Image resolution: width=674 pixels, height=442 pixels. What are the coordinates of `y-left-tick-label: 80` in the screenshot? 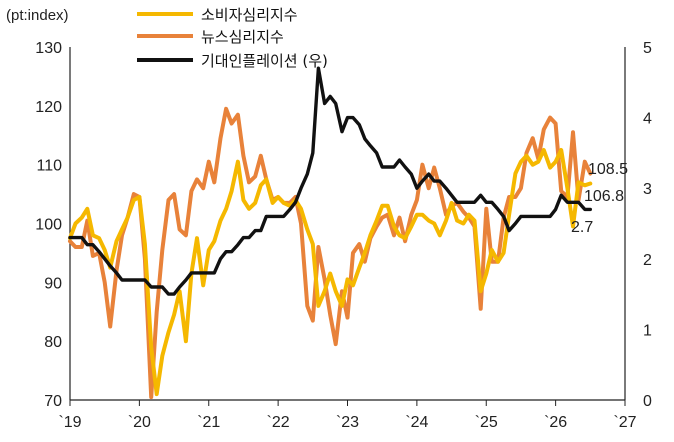 It's located at (53, 342).